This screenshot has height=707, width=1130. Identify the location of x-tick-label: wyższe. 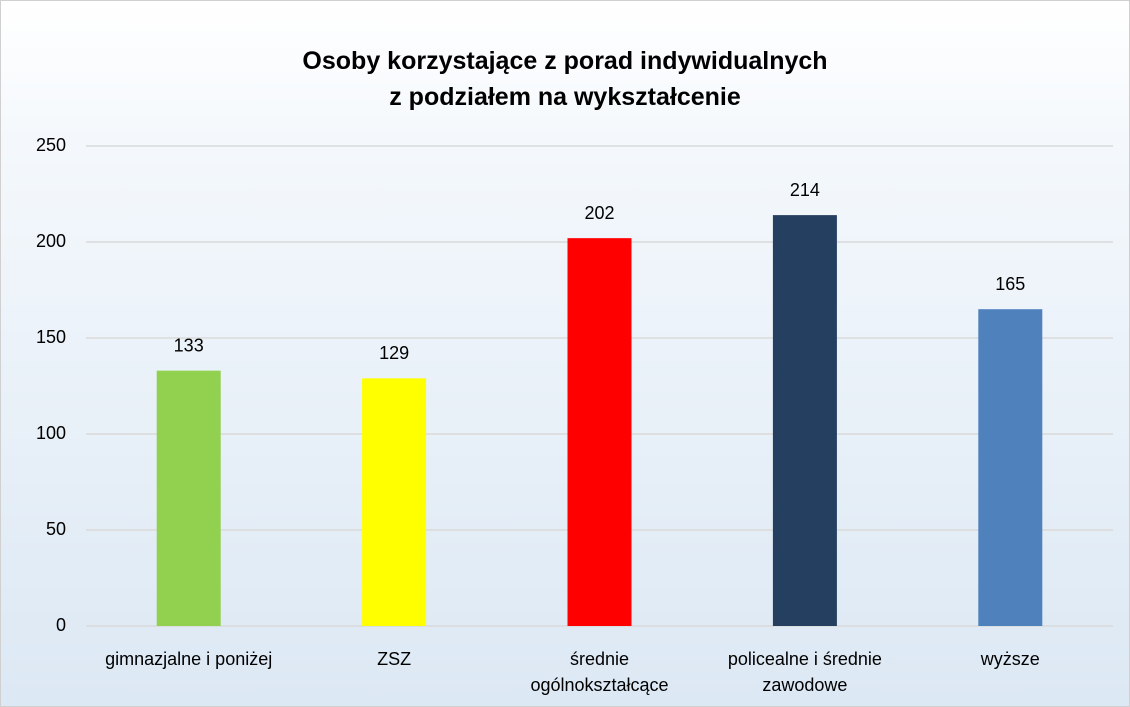
(1010, 659).